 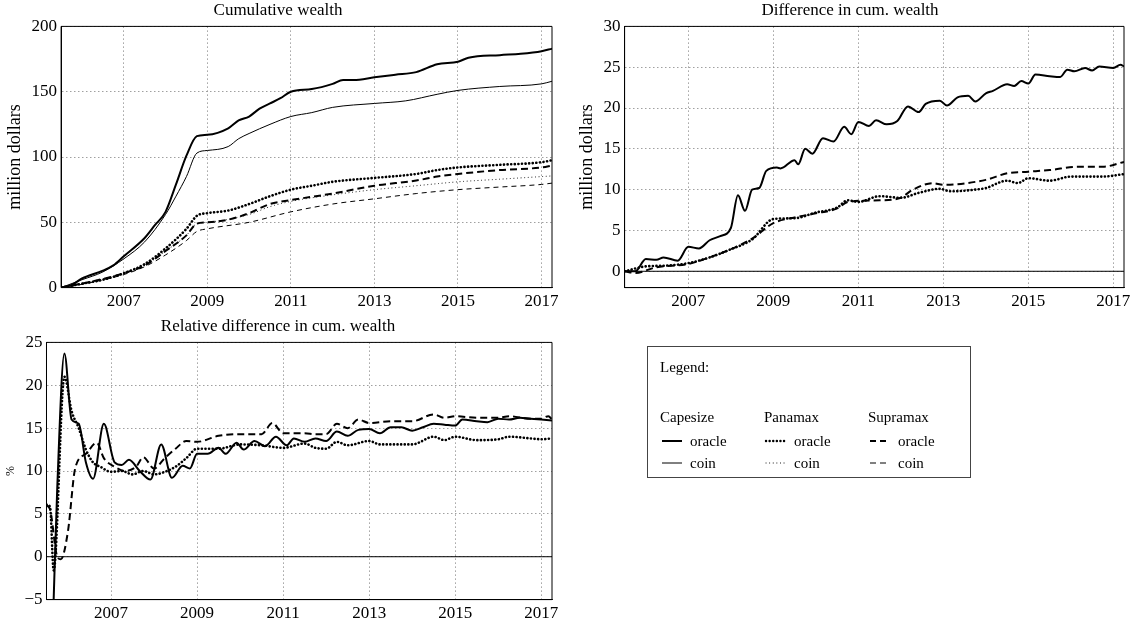 What do you see at coordinates (850, 9) in the screenshot?
I see `chart-title: Difference in cum. wealth` at bounding box center [850, 9].